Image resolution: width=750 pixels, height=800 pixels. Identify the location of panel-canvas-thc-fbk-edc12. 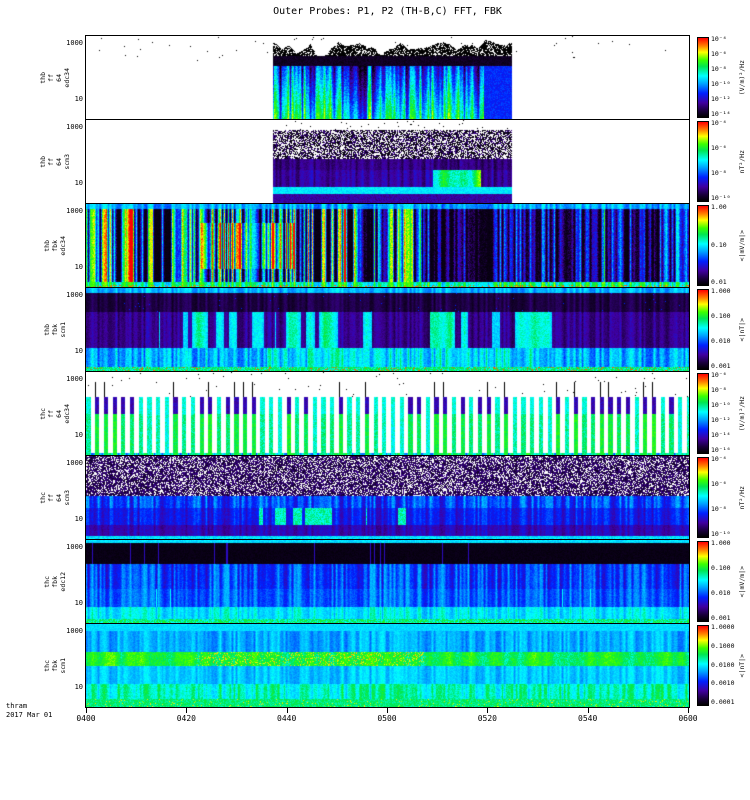
(387, 581).